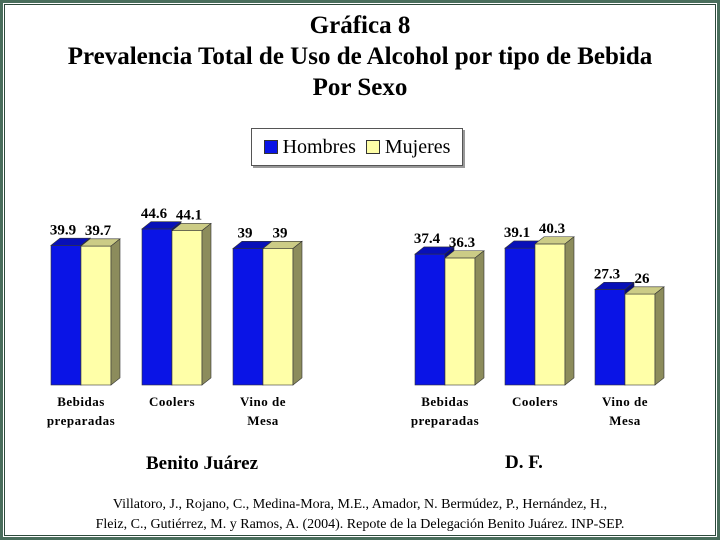  What do you see at coordinates (357, 147) in the screenshot?
I see `legend: Hombres Mujeres` at bounding box center [357, 147].